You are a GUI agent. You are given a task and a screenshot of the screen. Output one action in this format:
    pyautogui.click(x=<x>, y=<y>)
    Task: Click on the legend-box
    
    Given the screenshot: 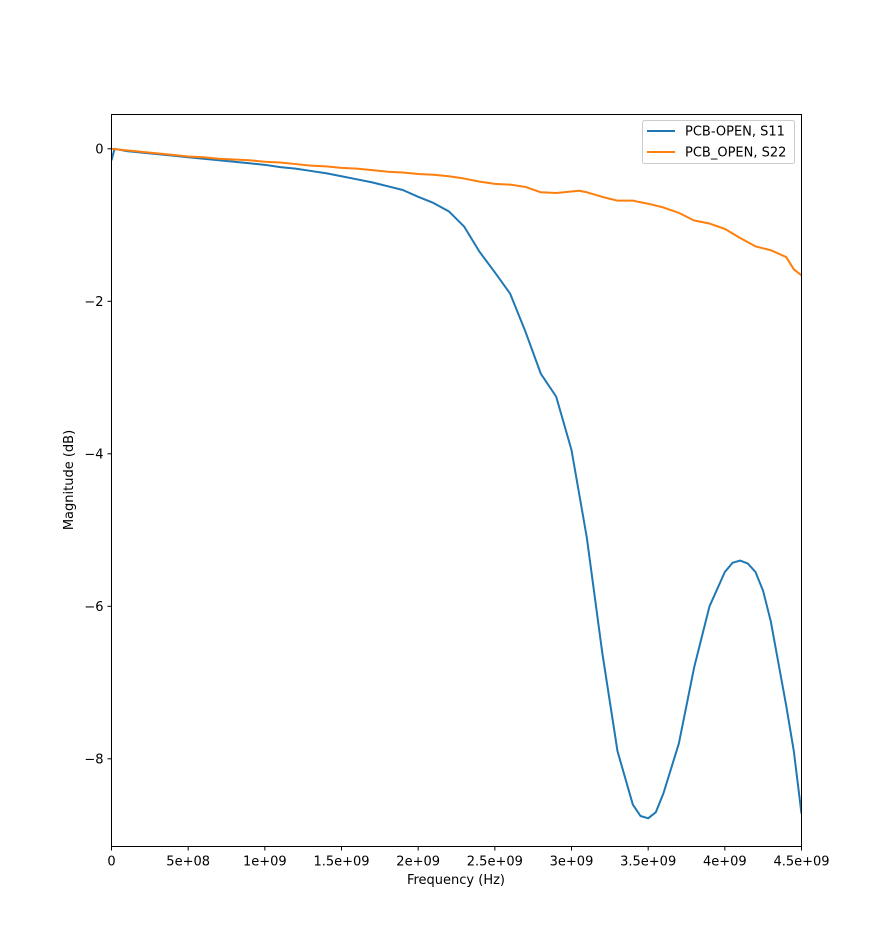 What is the action you would take?
    pyautogui.click(x=718, y=142)
    